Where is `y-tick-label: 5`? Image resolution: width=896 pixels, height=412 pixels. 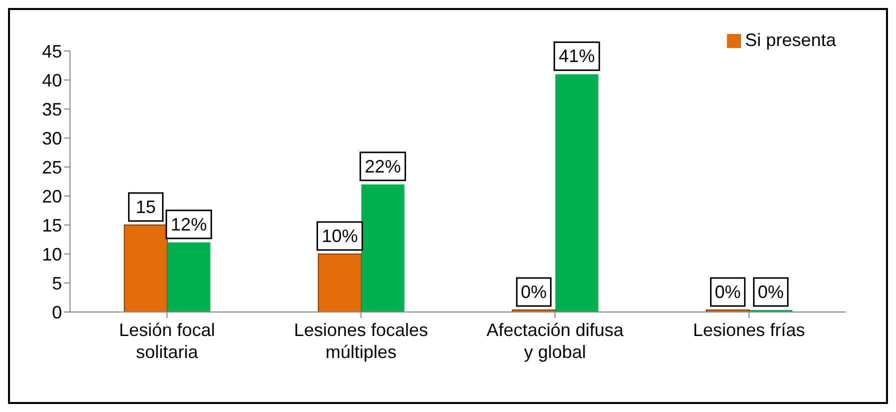 y-tick-label: 5 is located at coordinates (57, 283).